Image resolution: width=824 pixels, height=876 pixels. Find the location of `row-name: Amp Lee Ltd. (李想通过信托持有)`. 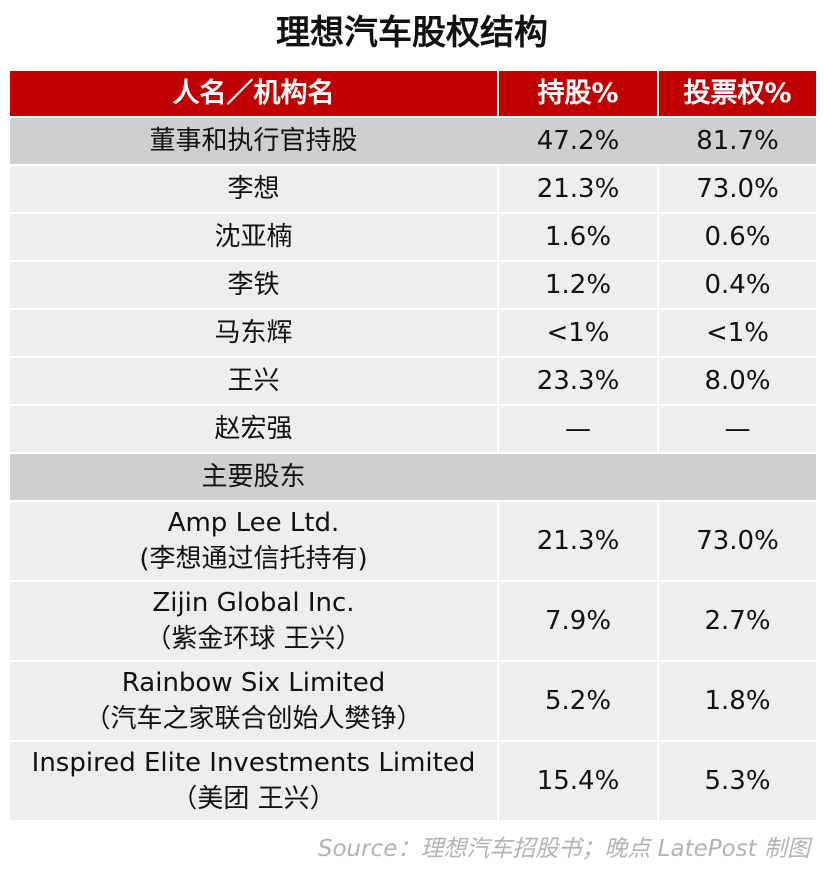

row-name: Amp Lee Ltd. (李想通过信托持有) is located at coordinates (253, 541).